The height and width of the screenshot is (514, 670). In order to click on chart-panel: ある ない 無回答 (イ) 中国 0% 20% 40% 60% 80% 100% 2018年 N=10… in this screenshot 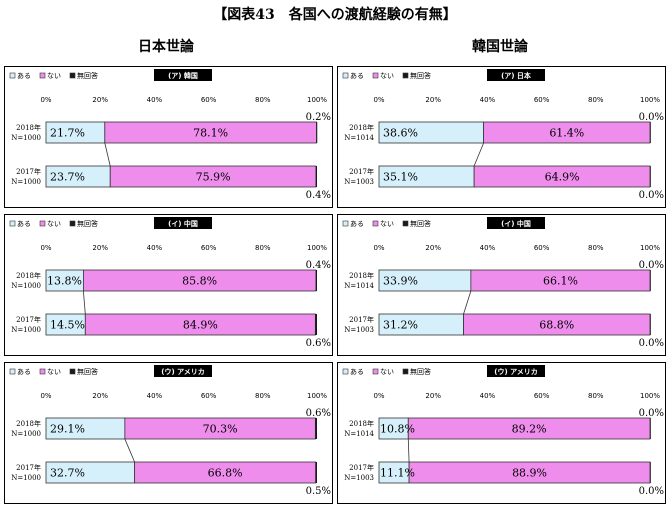, I will do `click(168, 285)`.